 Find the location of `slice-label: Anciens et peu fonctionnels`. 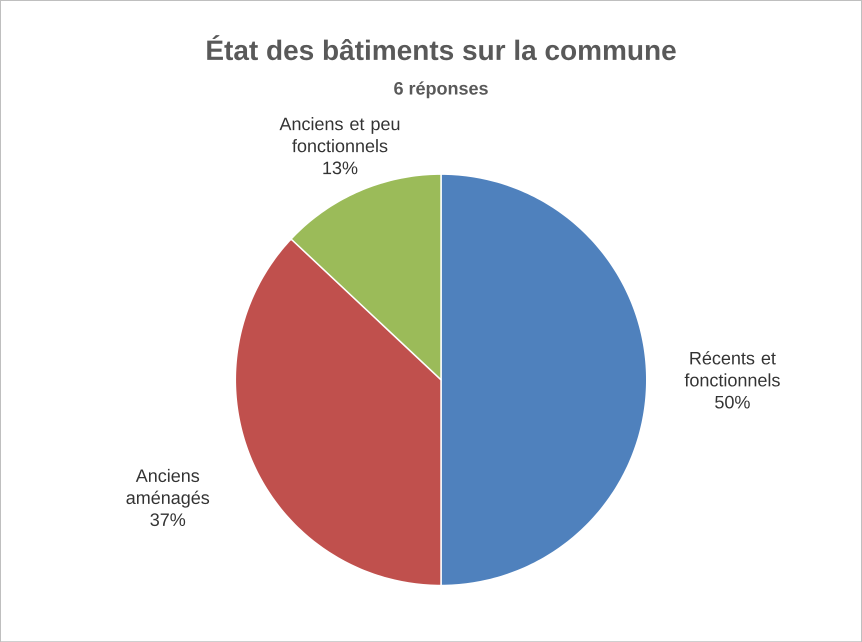

slice-label: Anciens et peu fonctionnels is located at coordinates (339, 134).